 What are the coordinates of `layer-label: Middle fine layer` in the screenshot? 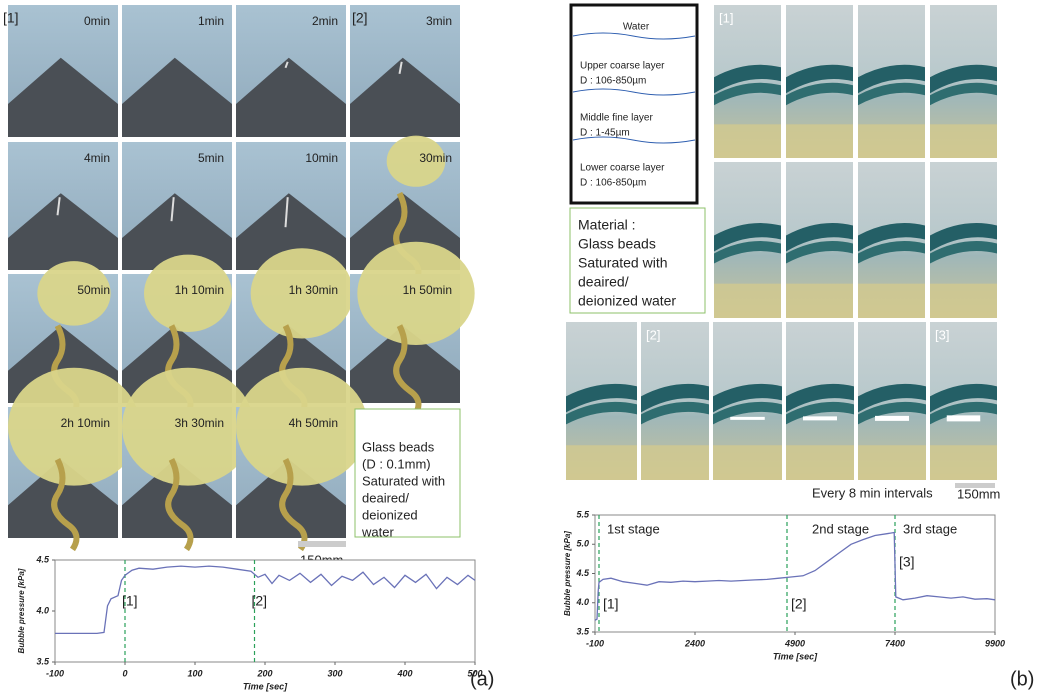 It's located at (616, 118).